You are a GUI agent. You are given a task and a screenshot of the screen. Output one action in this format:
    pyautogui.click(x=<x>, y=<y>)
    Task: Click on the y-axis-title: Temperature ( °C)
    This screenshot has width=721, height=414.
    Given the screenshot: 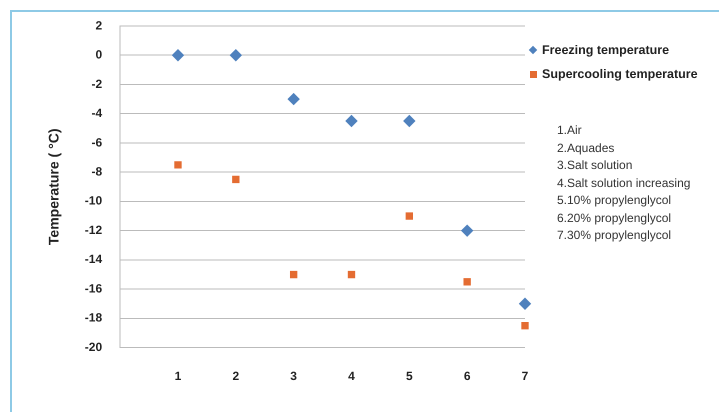 What is the action you would take?
    pyautogui.click(x=53, y=187)
    